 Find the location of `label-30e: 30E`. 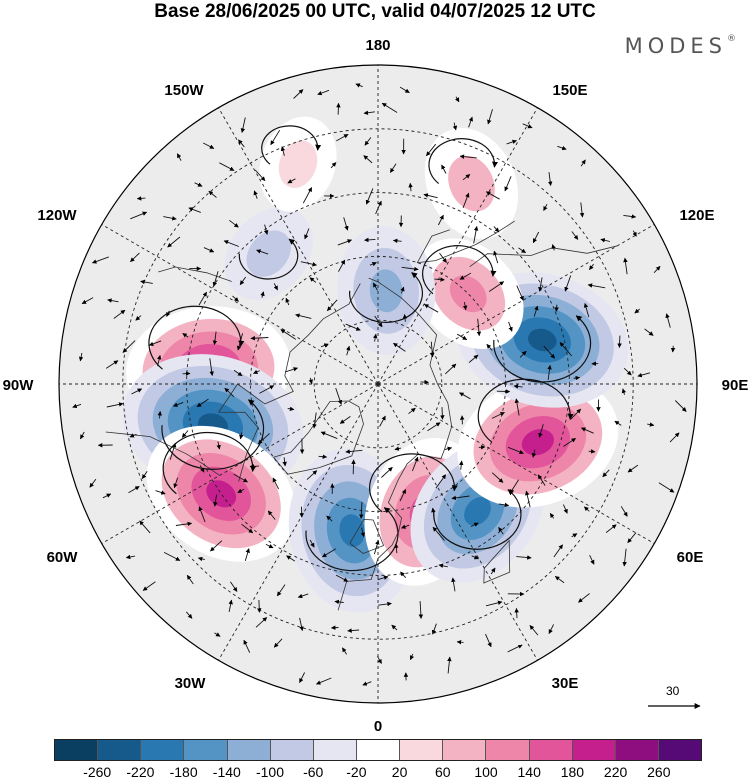

label-30e: 30E is located at coordinates (565, 683).